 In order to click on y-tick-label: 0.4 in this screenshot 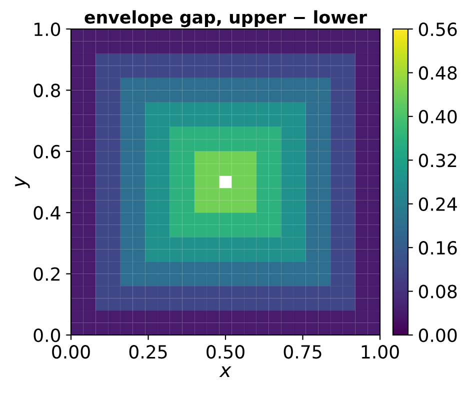, I will do `click(47, 213)`.